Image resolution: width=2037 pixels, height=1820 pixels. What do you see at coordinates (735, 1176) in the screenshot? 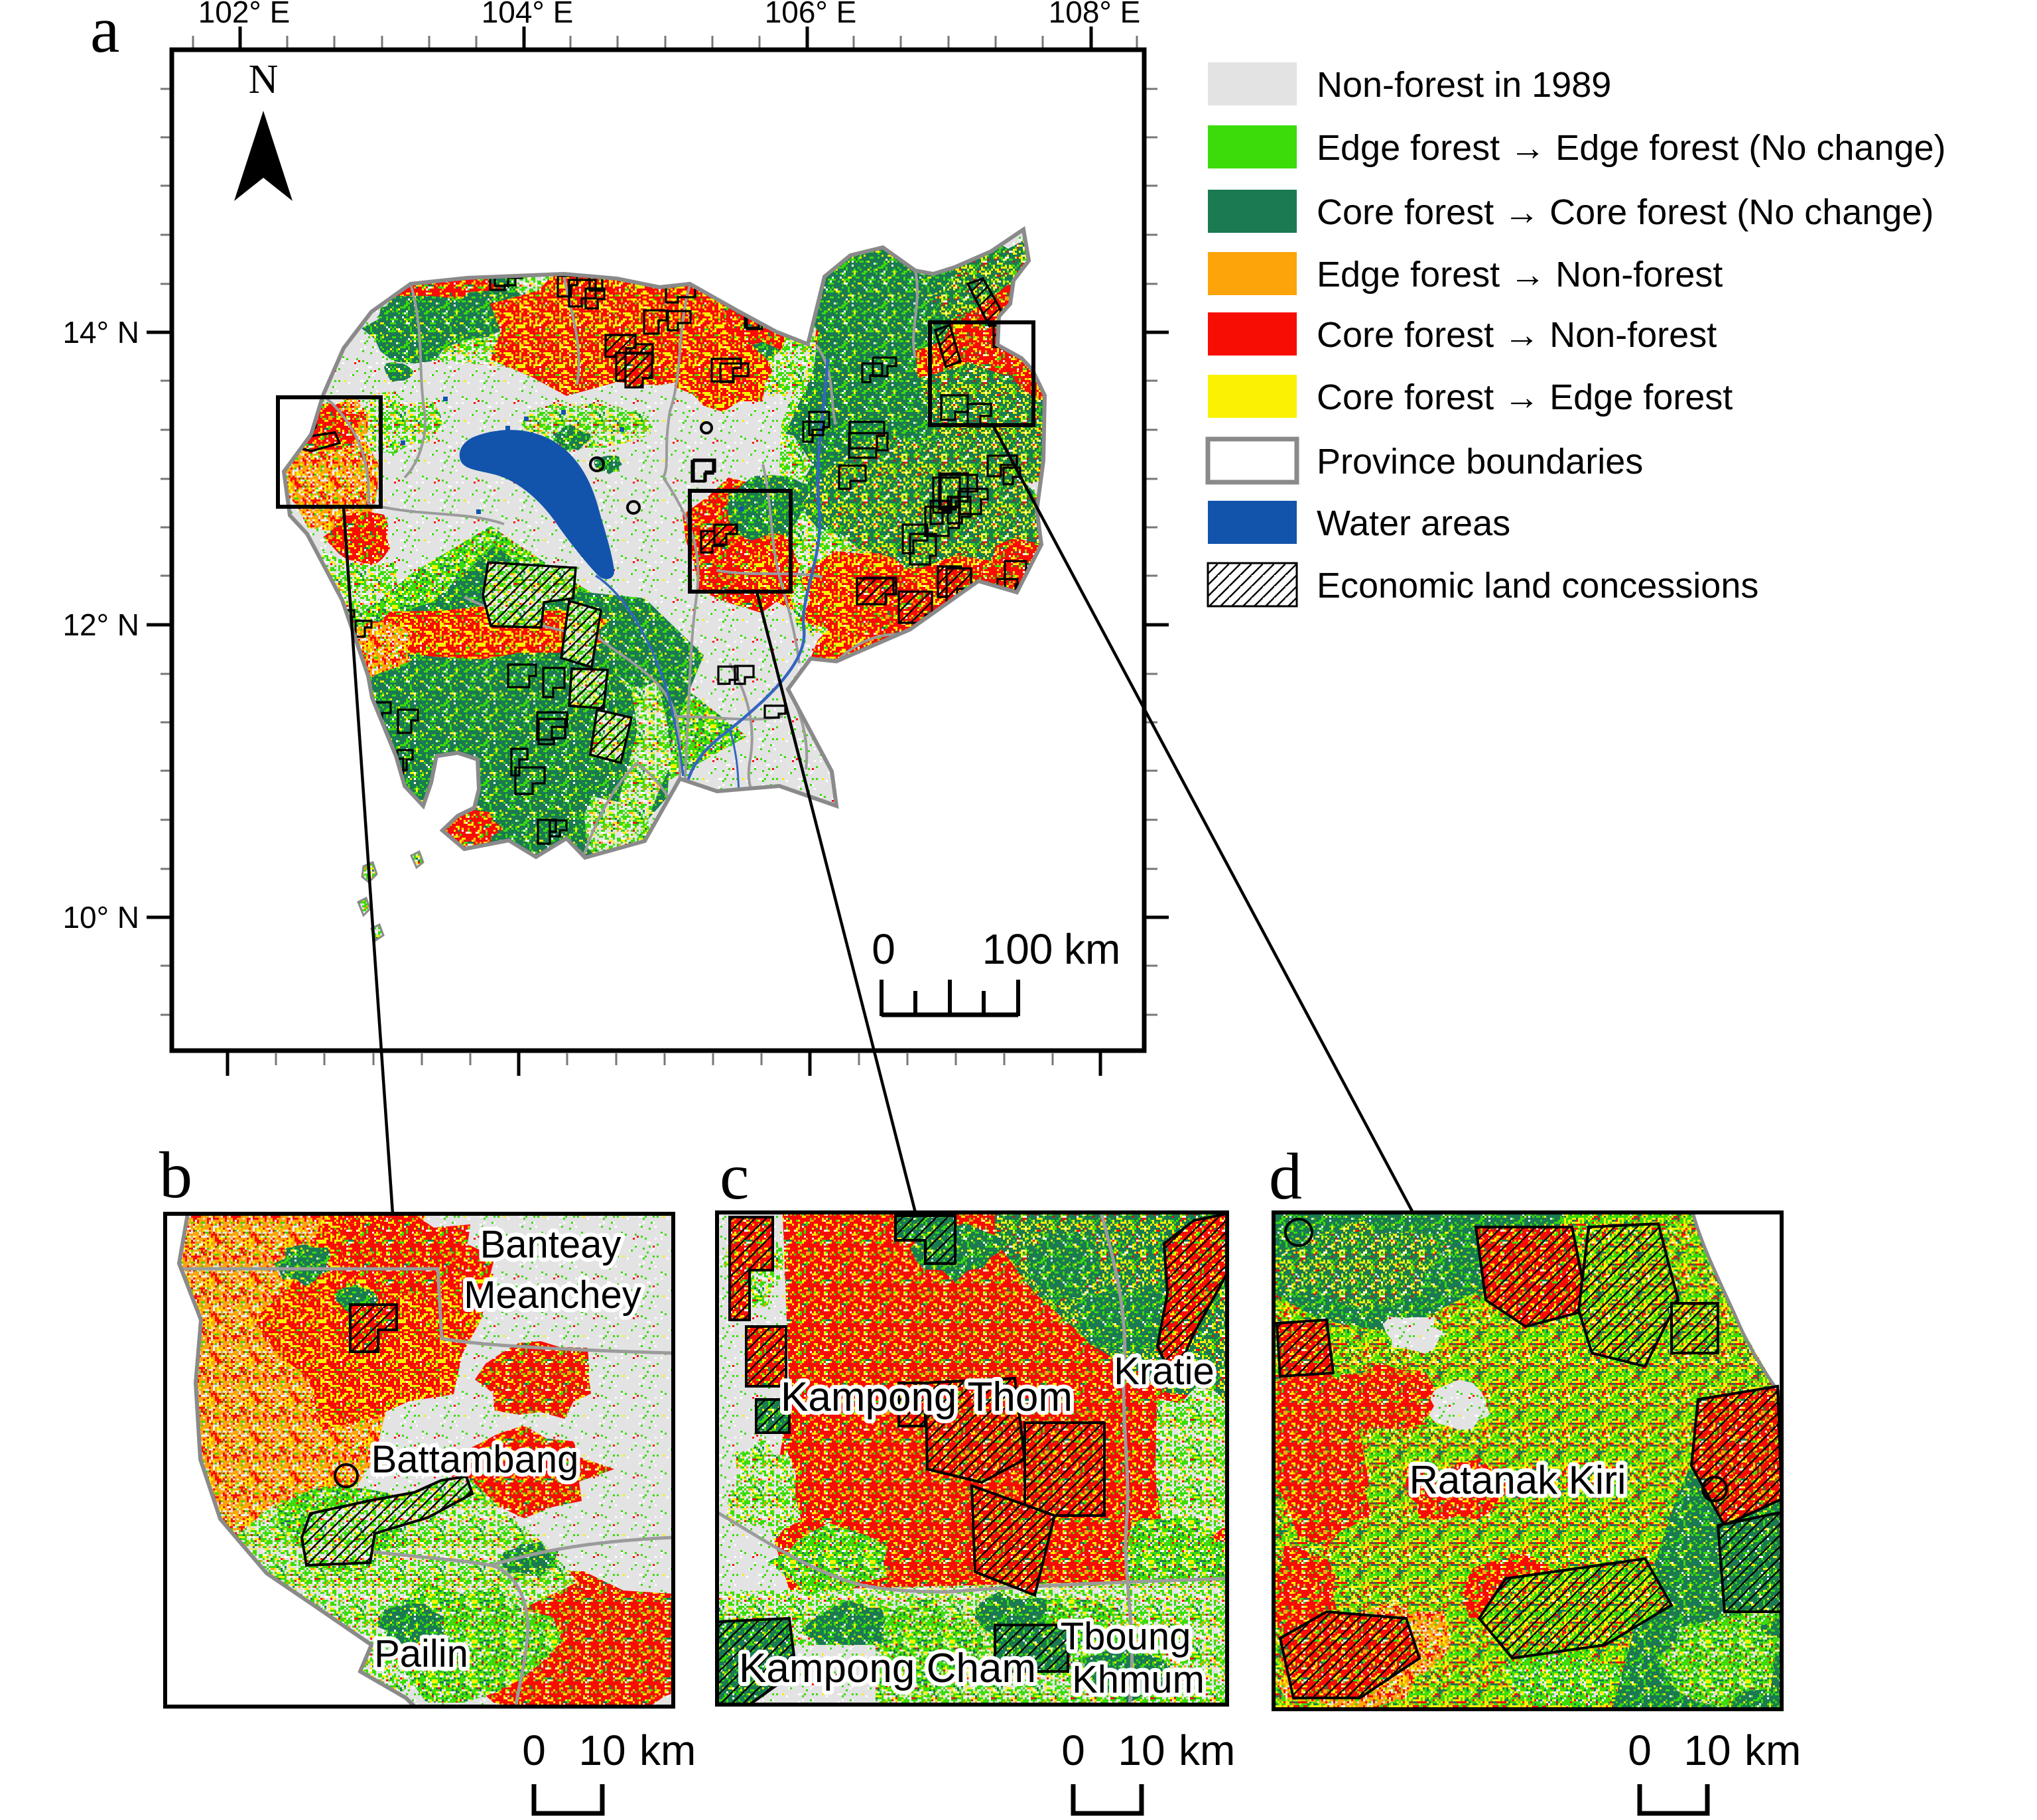
I see `svg-text: c` at bounding box center [735, 1176].